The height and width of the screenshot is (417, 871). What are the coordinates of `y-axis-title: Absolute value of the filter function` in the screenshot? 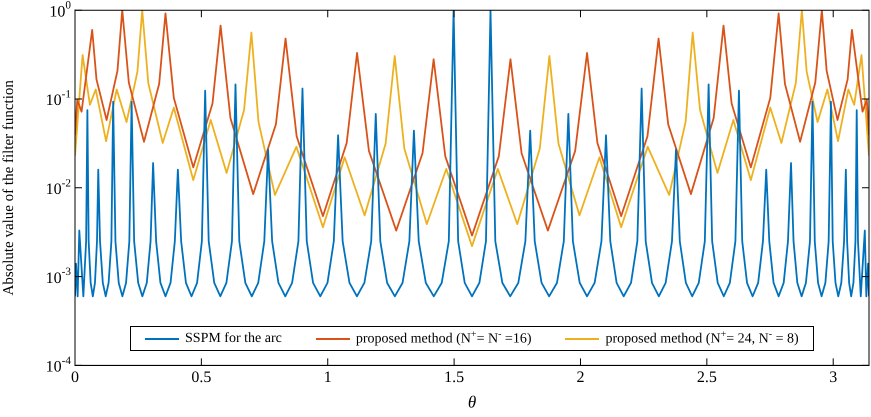 It's located at (8, 188).